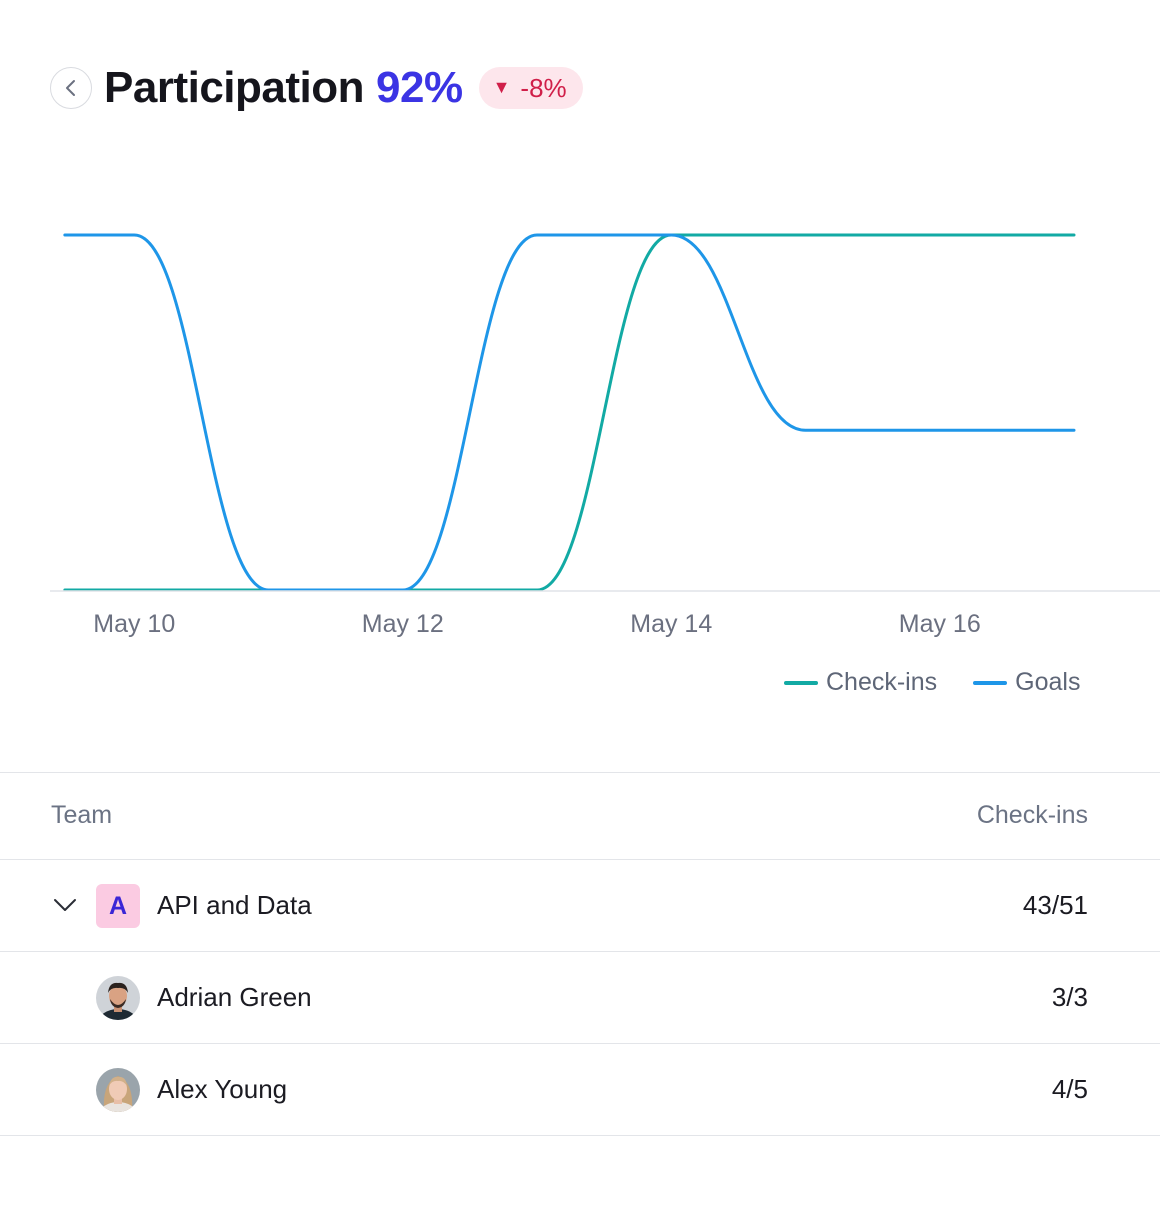  What do you see at coordinates (1069, 1089) in the screenshot?
I see `member-checkins-value: 4/5` at bounding box center [1069, 1089].